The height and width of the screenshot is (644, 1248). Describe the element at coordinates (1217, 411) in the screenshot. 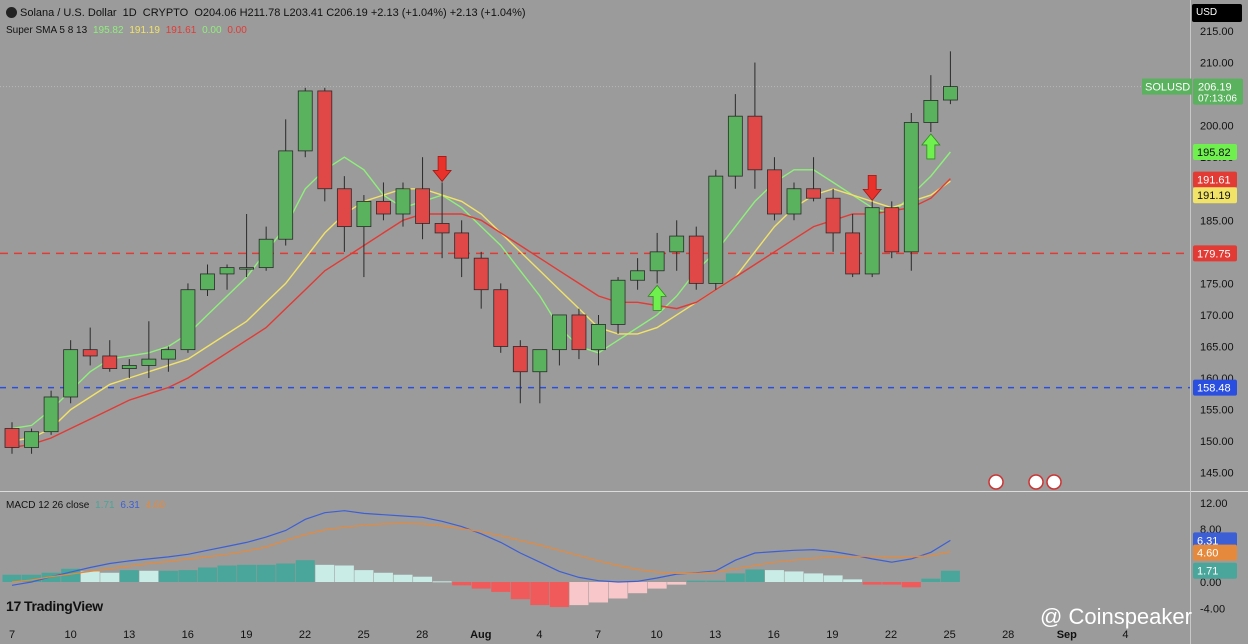

I see `price-axis-label: 155.00` at that location.